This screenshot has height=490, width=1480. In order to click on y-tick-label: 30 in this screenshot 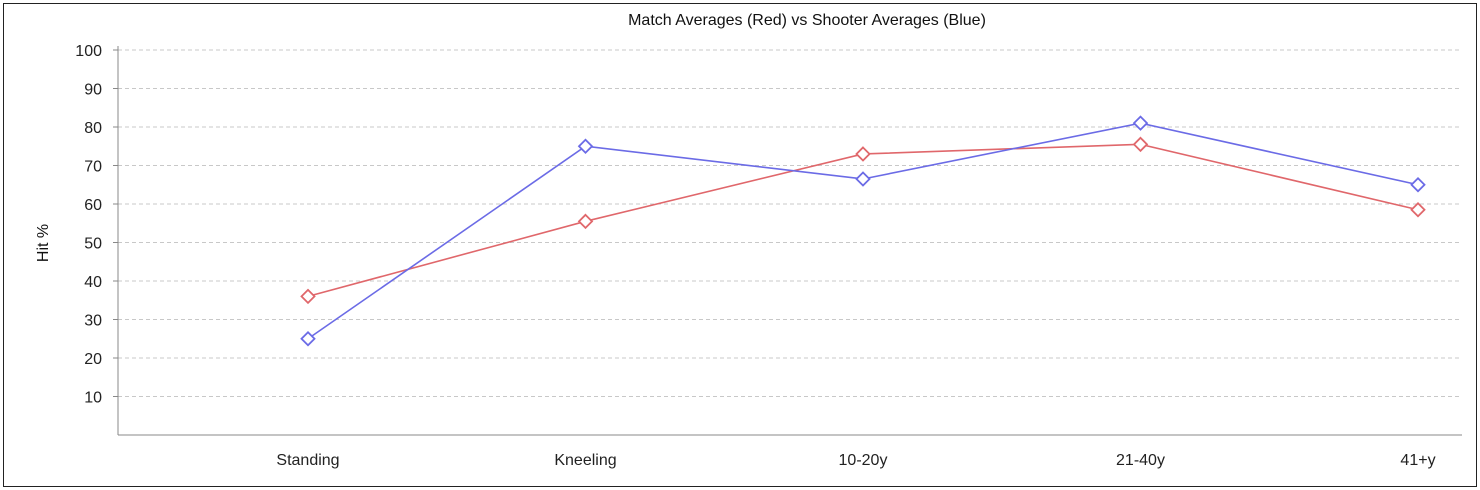, I will do `click(93, 321)`.